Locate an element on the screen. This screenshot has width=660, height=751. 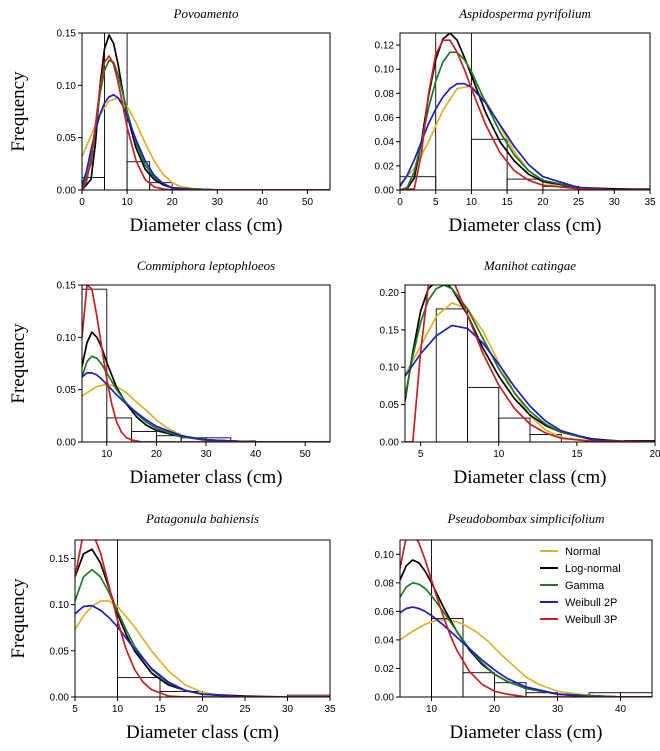
y-tick-label: 0.08 is located at coordinates (385, 94).